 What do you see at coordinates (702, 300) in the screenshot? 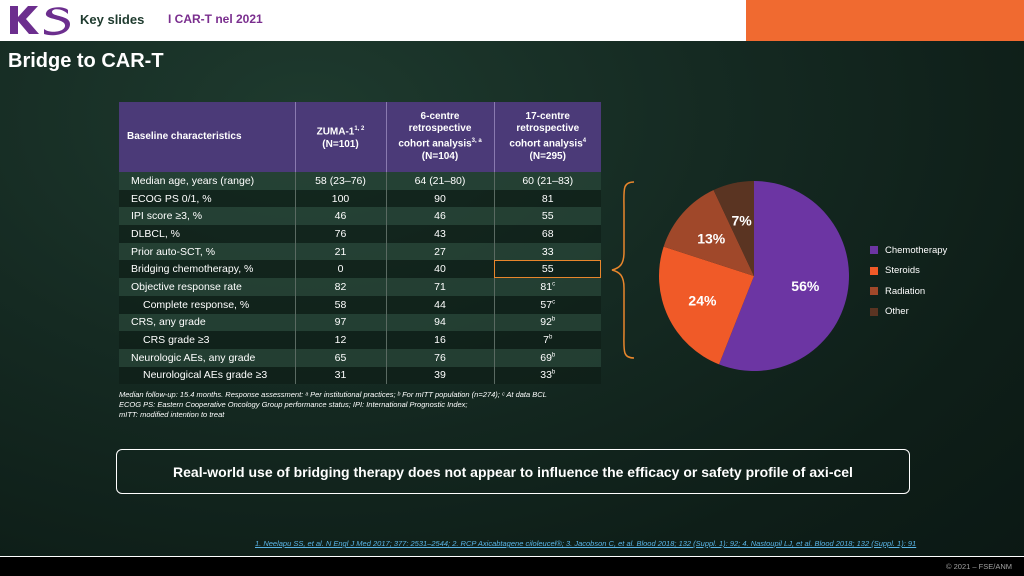
I see `pie-label-steroids: 24%` at bounding box center [702, 300].